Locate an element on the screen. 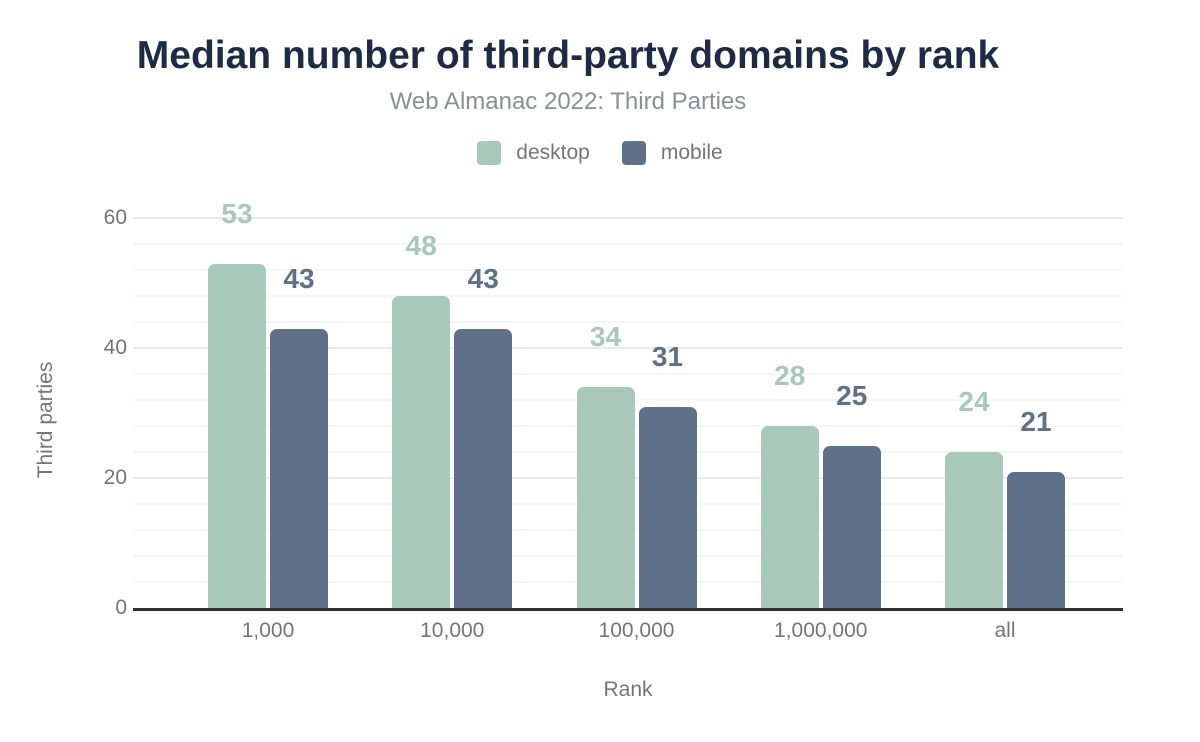 The image size is (1200, 742). legend-label-desktop: desktop is located at coordinates (553, 152).